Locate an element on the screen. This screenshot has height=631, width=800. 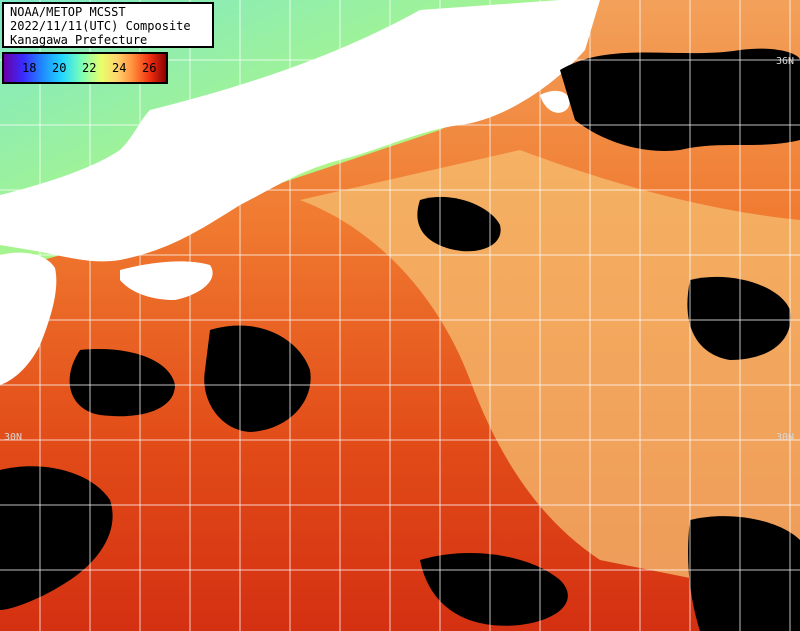
cloud-south is located at coordinates (494, 589).